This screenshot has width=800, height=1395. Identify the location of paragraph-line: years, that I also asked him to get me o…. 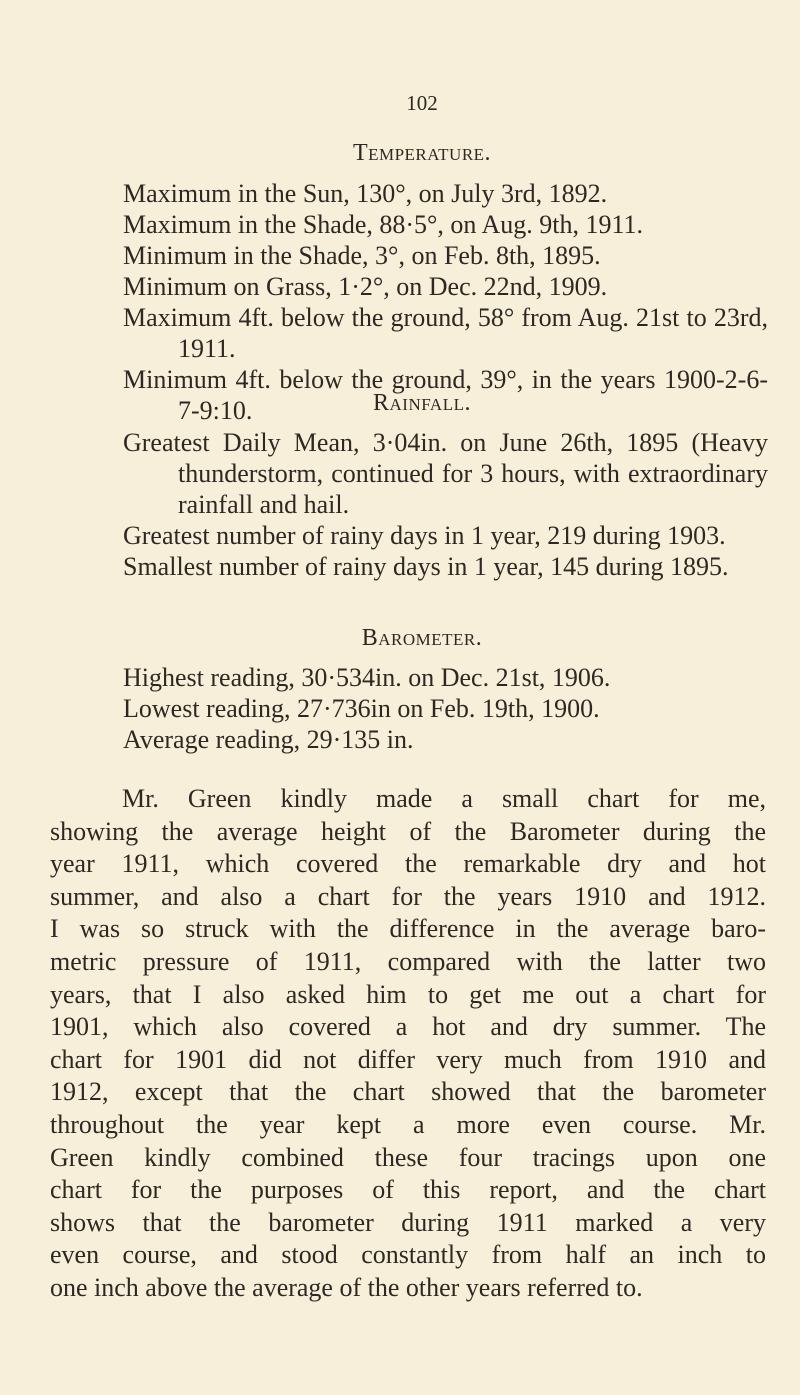
(408, 994).